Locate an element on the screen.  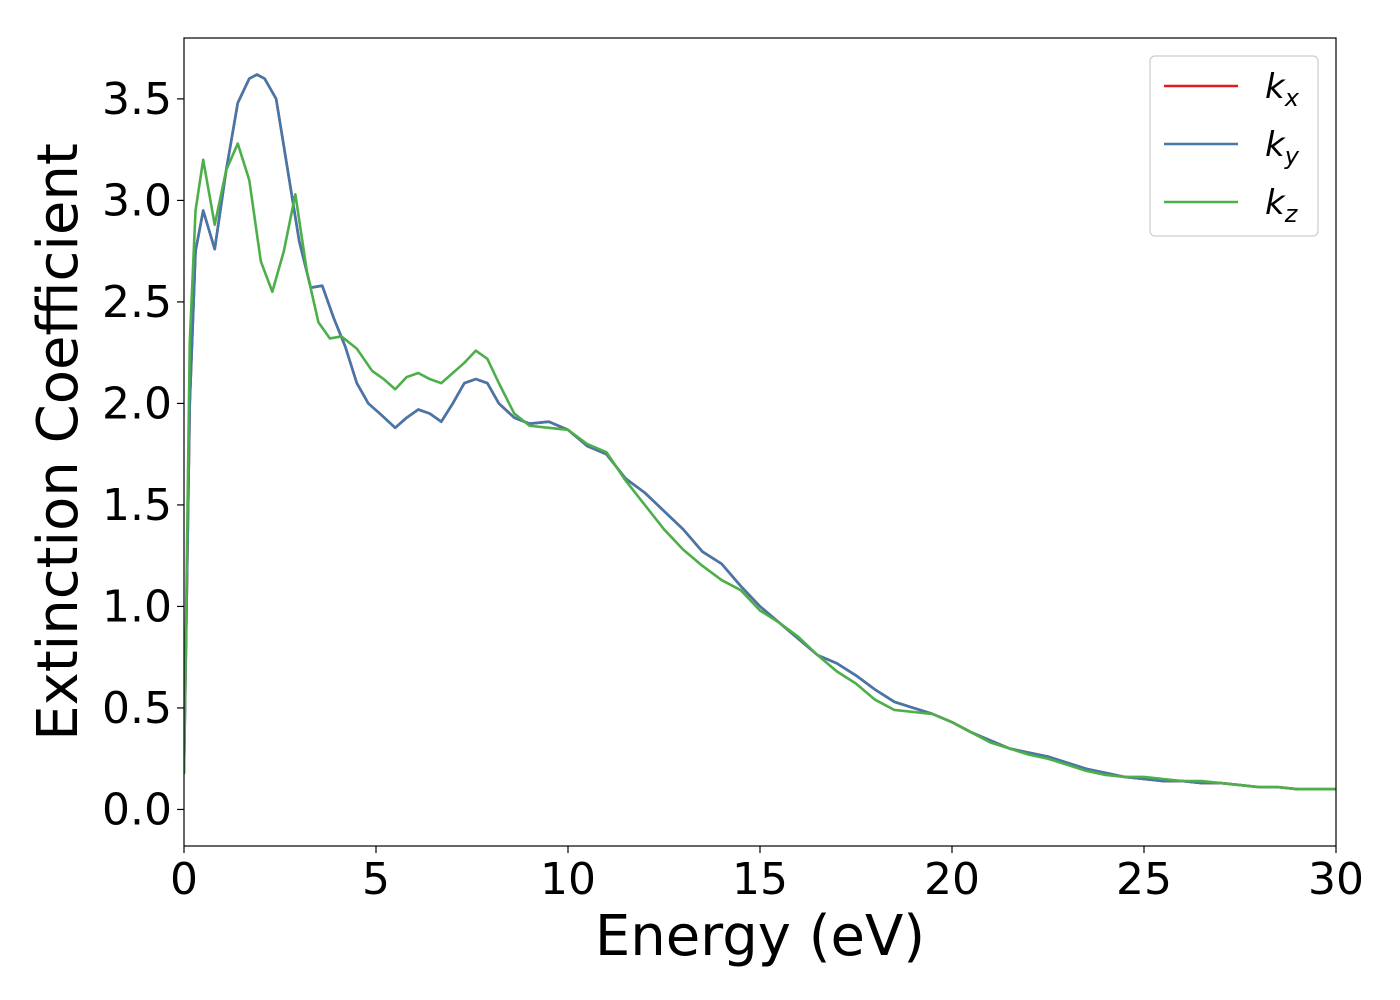
legend-box is located at coordinates (1234, 146).